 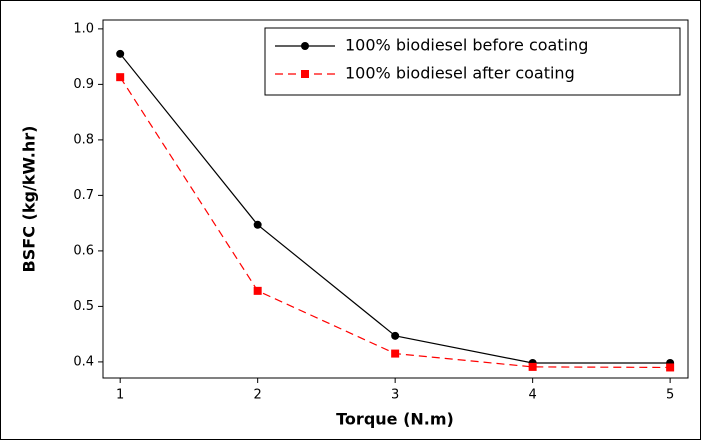 I want to click on x-tick-label: 3, so click(x=395, y=395).